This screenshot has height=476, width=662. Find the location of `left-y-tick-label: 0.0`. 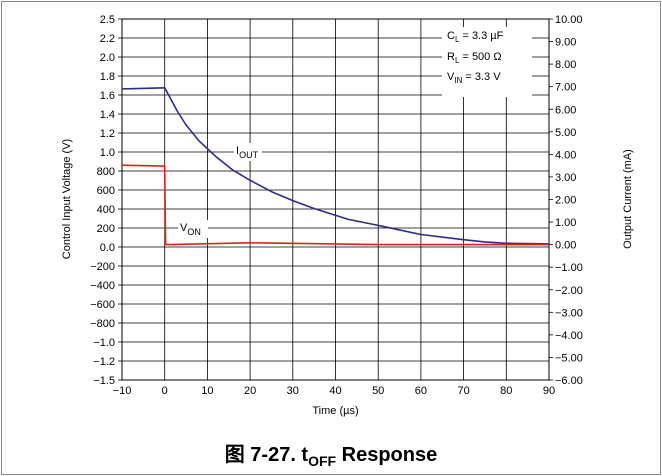

left-y-tick-label: 0.0 is located at coordinates (107, 248).